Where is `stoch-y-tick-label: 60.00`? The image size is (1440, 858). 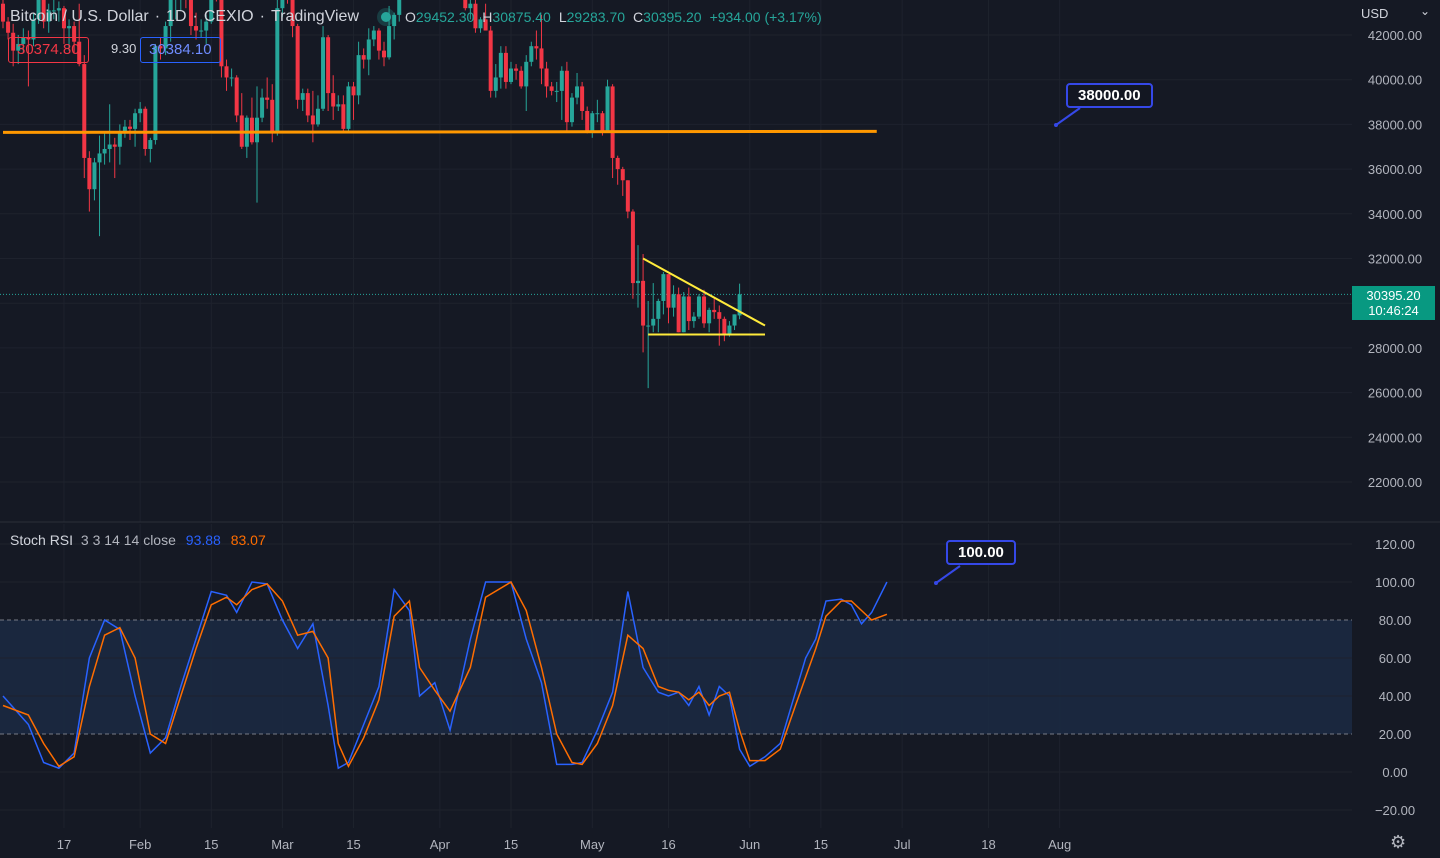
stoch-y-tick-label: 60.00 is located at coordinates (1395, 658).